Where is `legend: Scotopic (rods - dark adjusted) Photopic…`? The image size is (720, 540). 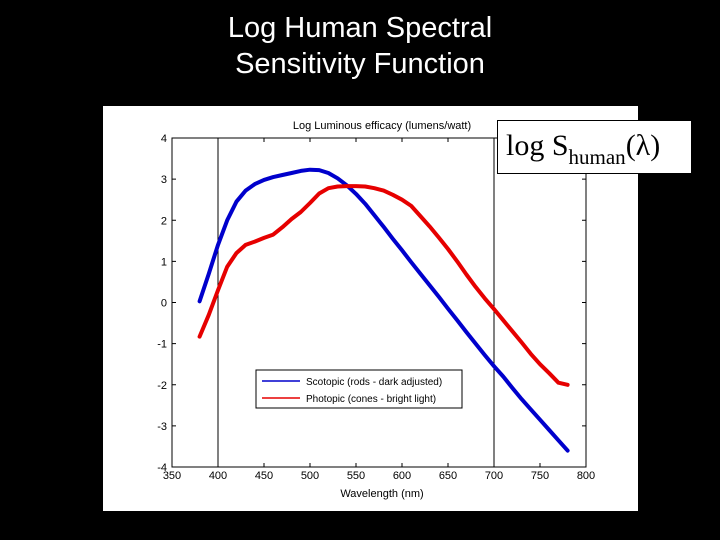 legend: Scotopic (rods - dark adjusted) Photopic… is located at coordinates (359, 389).